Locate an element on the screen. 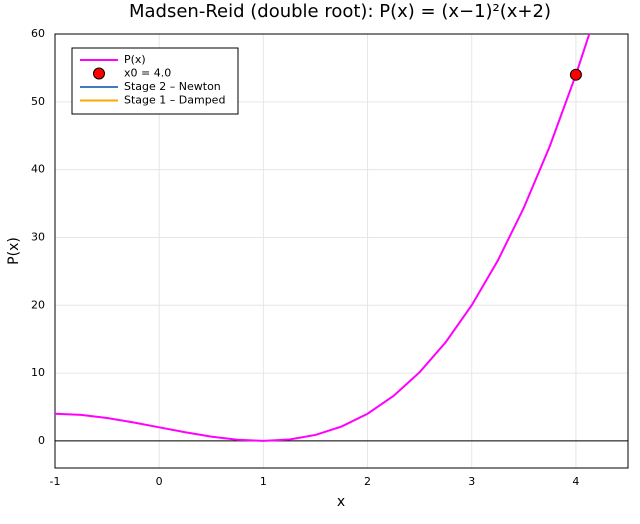 This screenshot has width=640, height=524. y-axis-label: P(x) is located at coordinates (14, 251).